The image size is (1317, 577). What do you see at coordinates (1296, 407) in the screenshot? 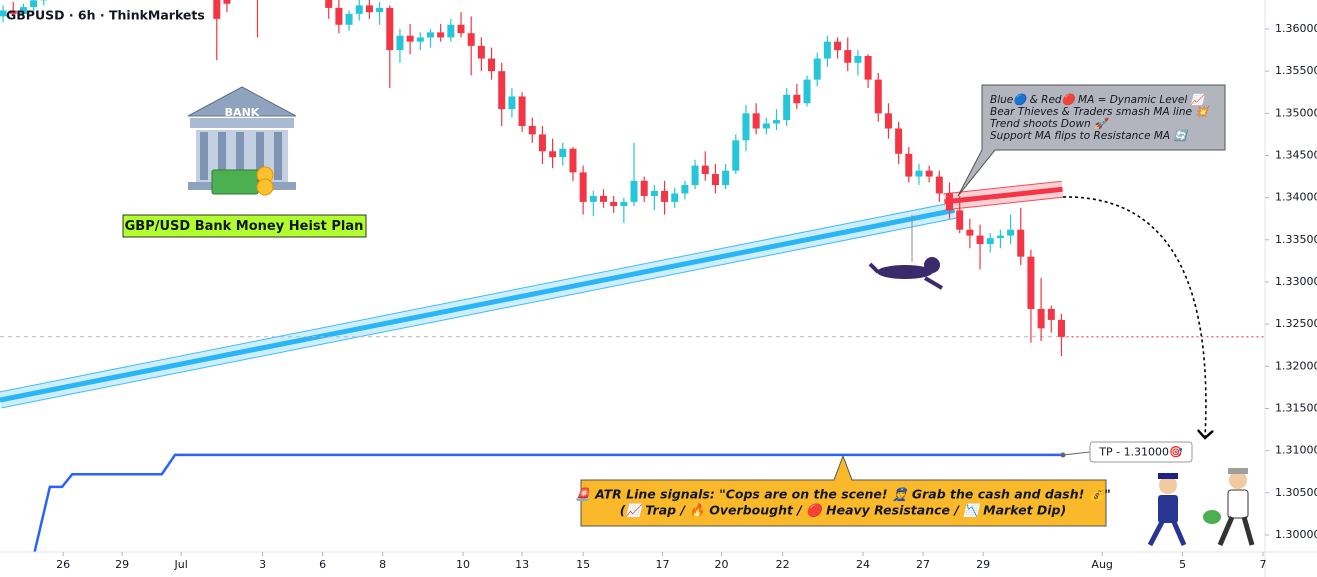
I see `y-tick-label: 1.31500` at bounding box center [1296, 407].